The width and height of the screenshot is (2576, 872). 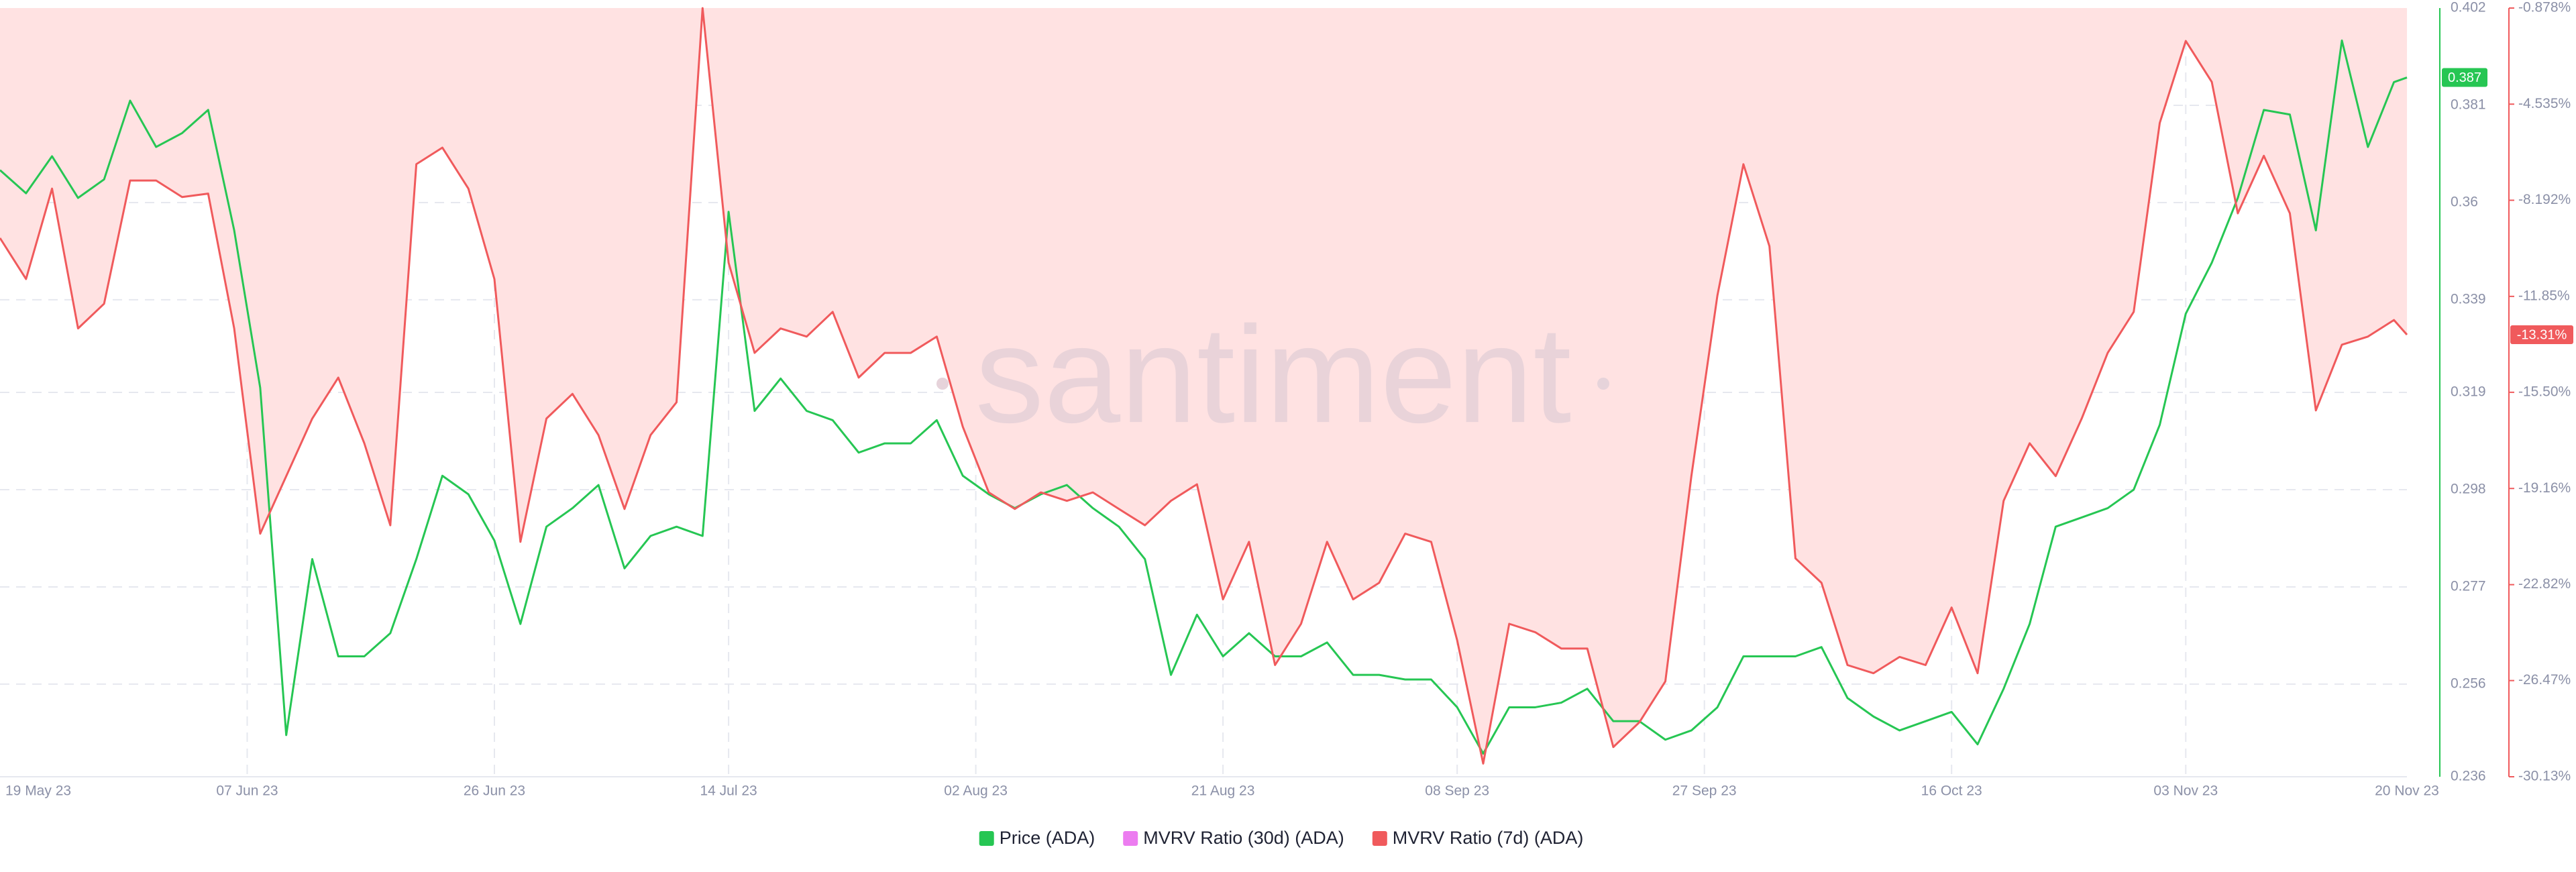 I want to click on y-tick-label: 0.319, so click(x=2468, y=392).